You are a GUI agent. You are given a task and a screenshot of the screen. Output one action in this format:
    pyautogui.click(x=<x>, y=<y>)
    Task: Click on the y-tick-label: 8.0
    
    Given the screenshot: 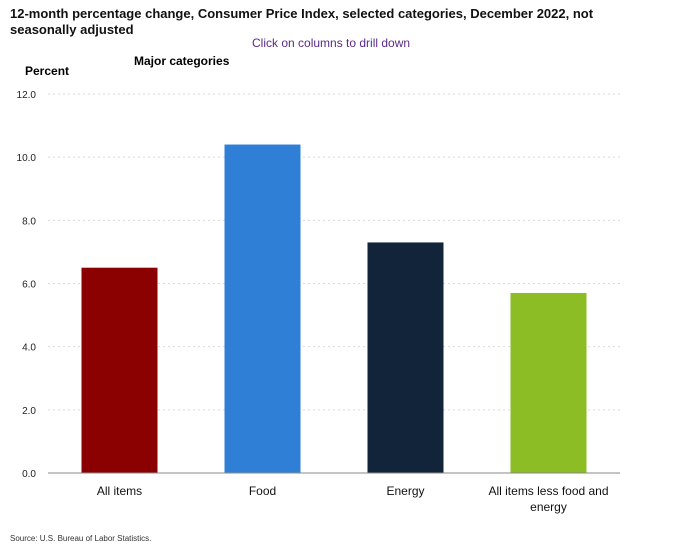 What is the action you would take?
    pyautogui.click(x=29, y=221)
    